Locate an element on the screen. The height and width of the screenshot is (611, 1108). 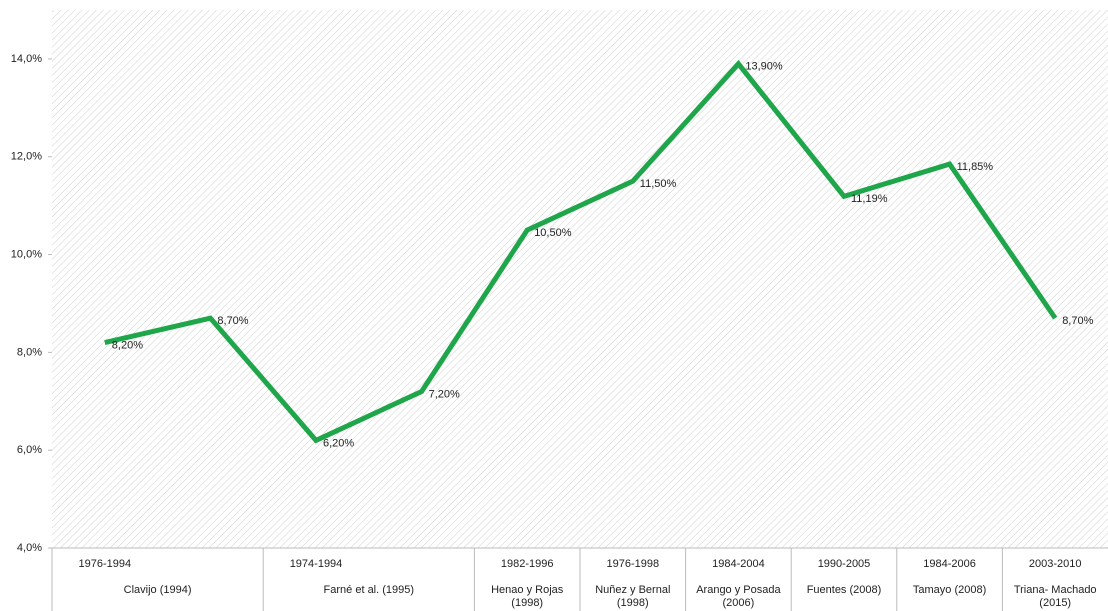
y-tick-label: 4,0% is located at coordinates (29, 548).